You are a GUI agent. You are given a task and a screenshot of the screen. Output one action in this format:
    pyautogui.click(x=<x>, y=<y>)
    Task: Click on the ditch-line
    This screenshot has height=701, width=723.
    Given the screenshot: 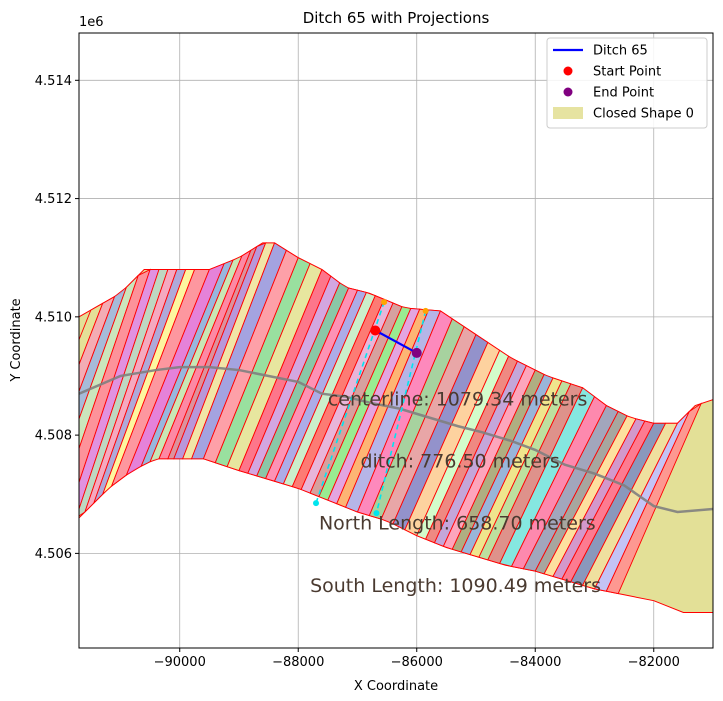 What is the action you would take?
    pyautogui.click(x=396, y=341)
    